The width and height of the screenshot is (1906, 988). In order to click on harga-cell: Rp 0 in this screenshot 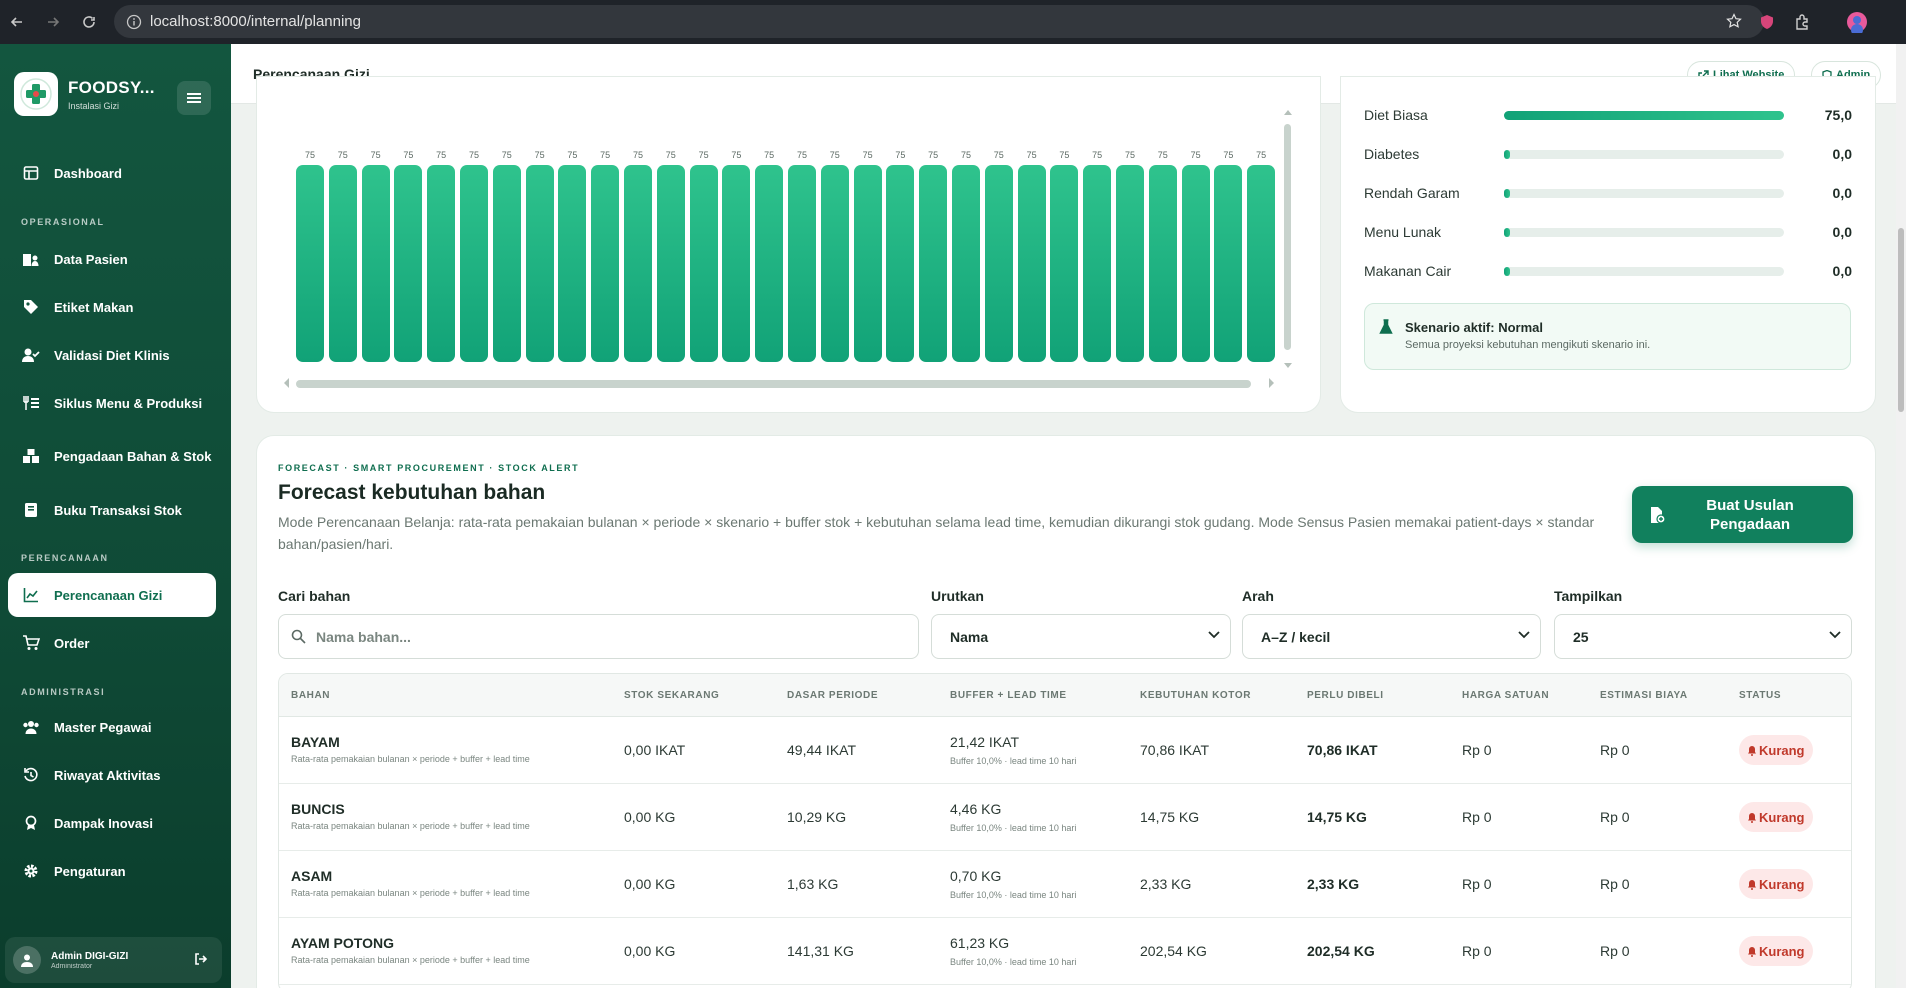, I will do `click(1477, 884)`.